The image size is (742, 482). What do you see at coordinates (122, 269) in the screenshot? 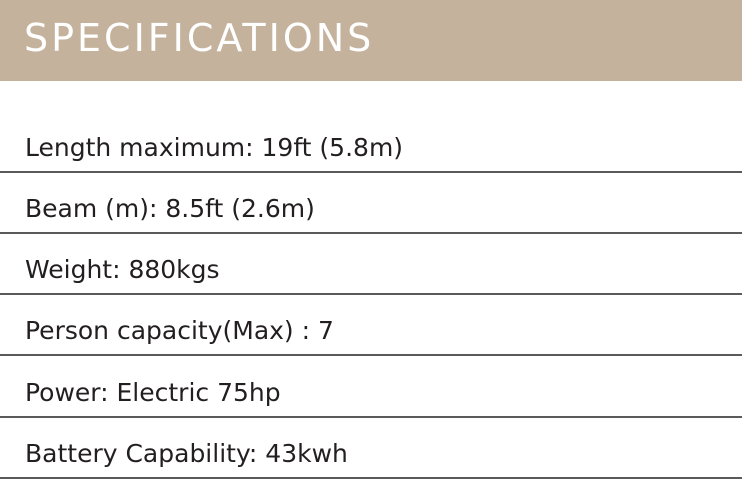
I see `spec-weight-text: Weight: 880kgs` at bounding box center [122, 269].